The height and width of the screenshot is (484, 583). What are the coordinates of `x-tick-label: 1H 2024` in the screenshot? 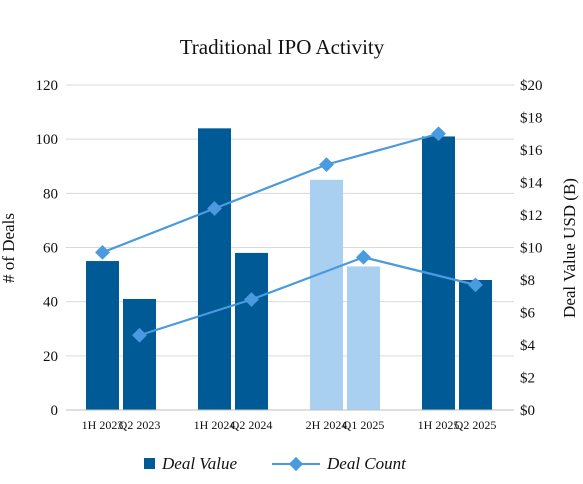 It's located at (215, 425).